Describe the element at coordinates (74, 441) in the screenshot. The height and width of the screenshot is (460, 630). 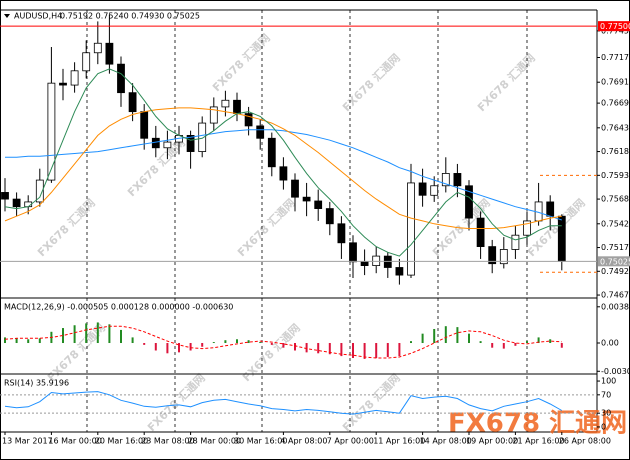
I see `x-tick-label: 16 Mar 00:00` at that location.